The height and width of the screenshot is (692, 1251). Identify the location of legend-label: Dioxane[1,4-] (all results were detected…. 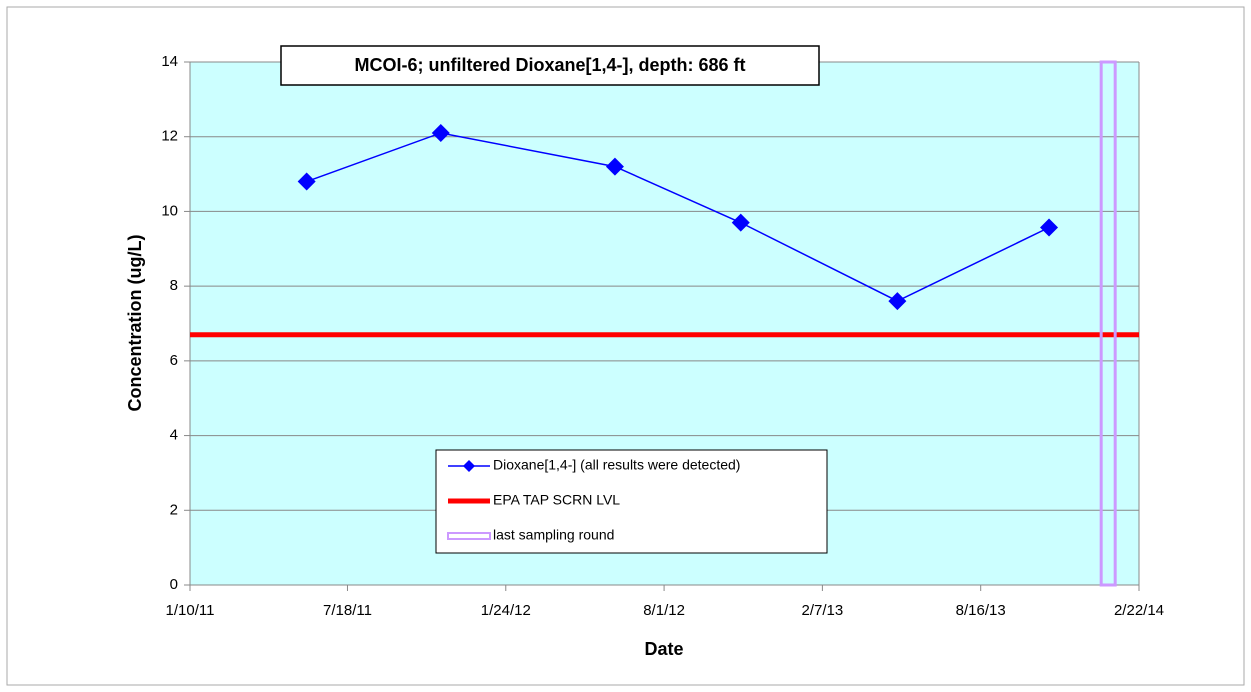
(616, 465).